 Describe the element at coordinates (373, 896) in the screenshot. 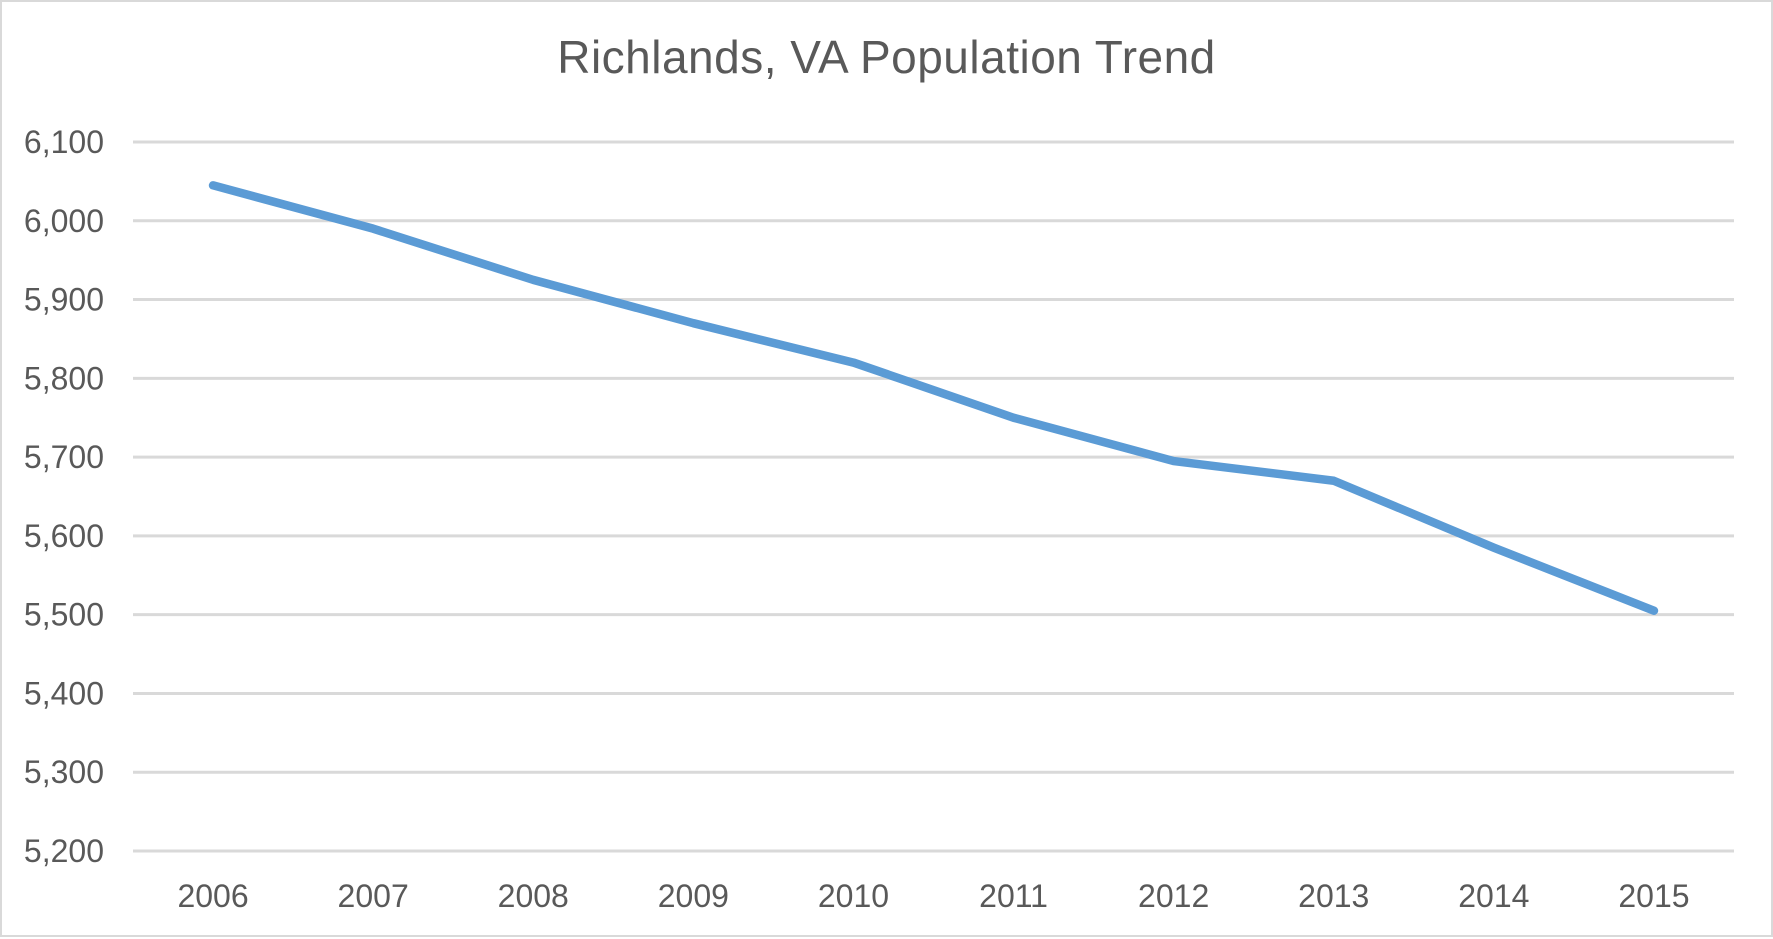

I see `x-tick-label: 2007` at that location.